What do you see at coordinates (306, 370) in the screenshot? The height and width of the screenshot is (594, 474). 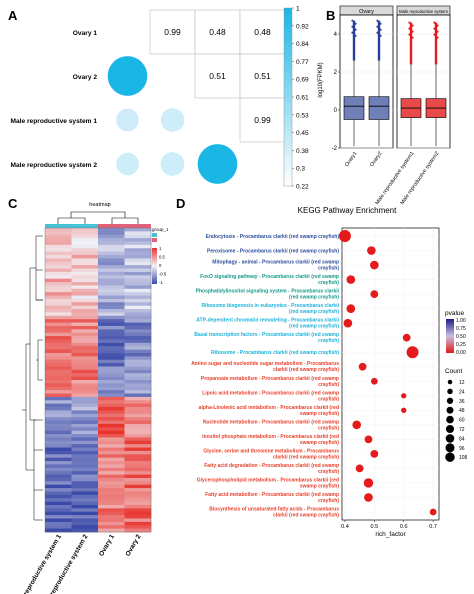 I see `kegg-term-label: clarkii (red swamp crayfish)` at bounding box center [306, 370].